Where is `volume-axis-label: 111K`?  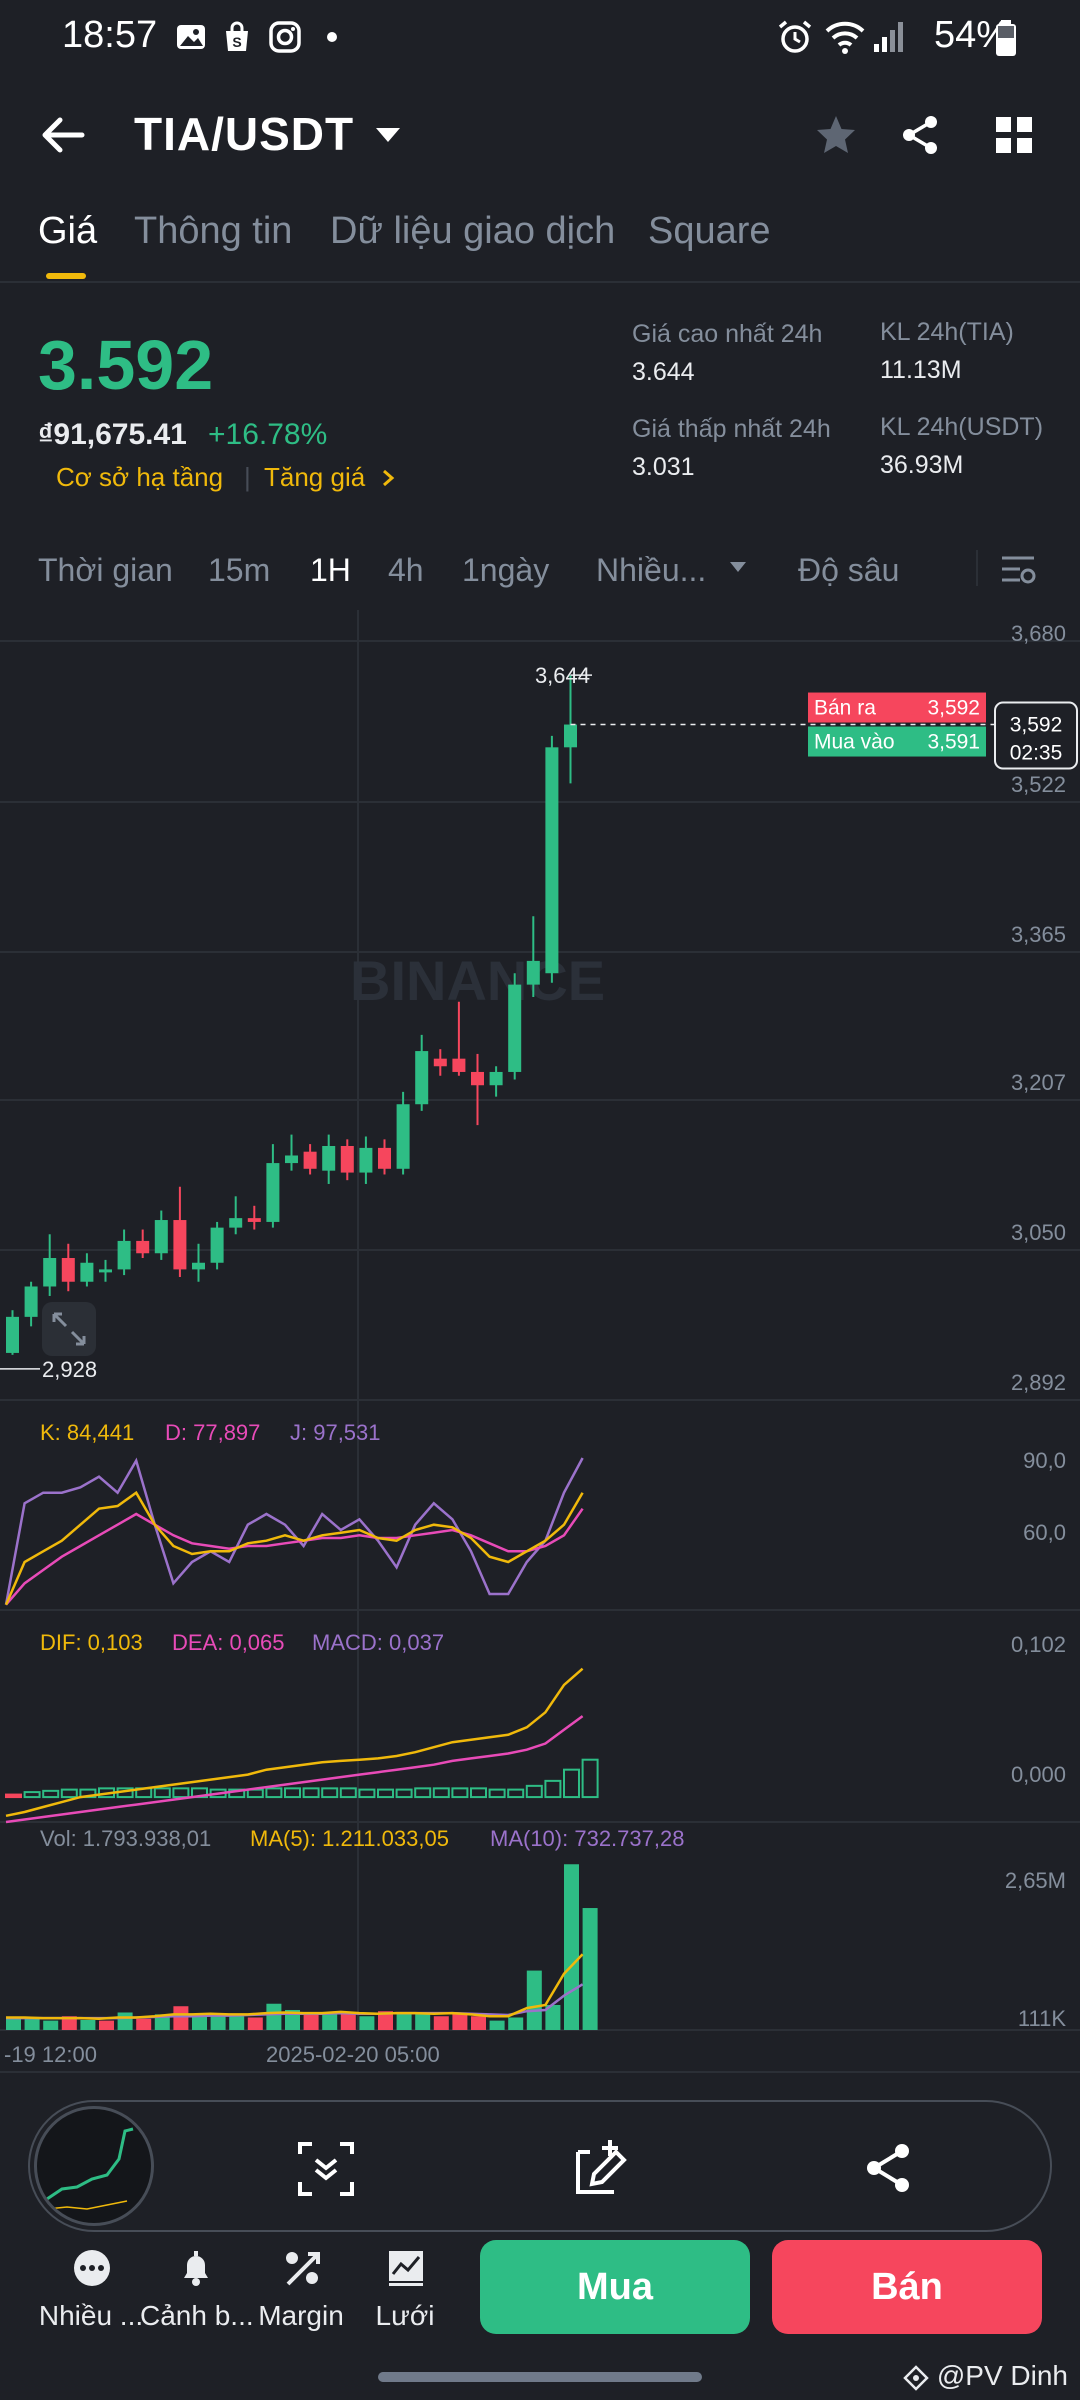 volume-axis-label: 111K is located at coordinates (1042, 2018).